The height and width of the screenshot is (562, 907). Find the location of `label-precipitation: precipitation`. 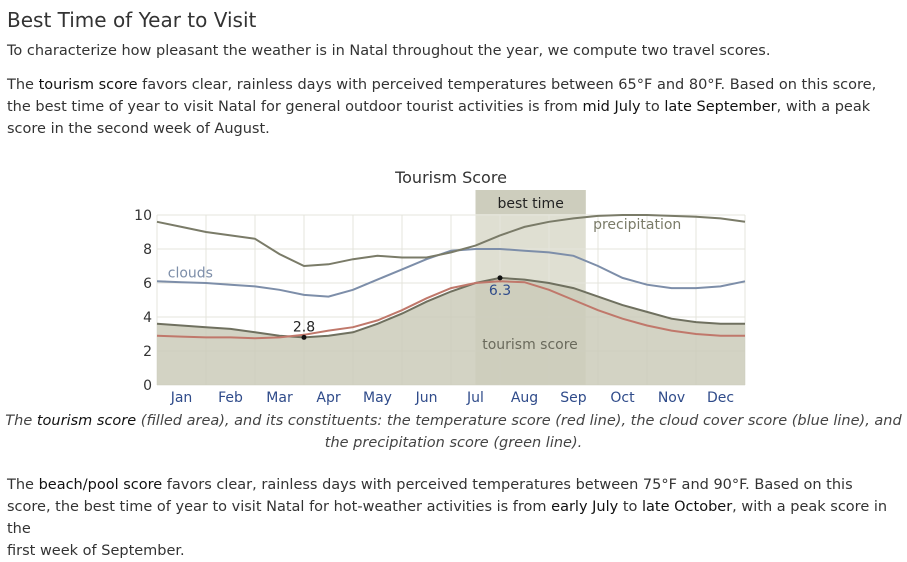

label-precipitation: precipitation is located at coordinates (637, 225).